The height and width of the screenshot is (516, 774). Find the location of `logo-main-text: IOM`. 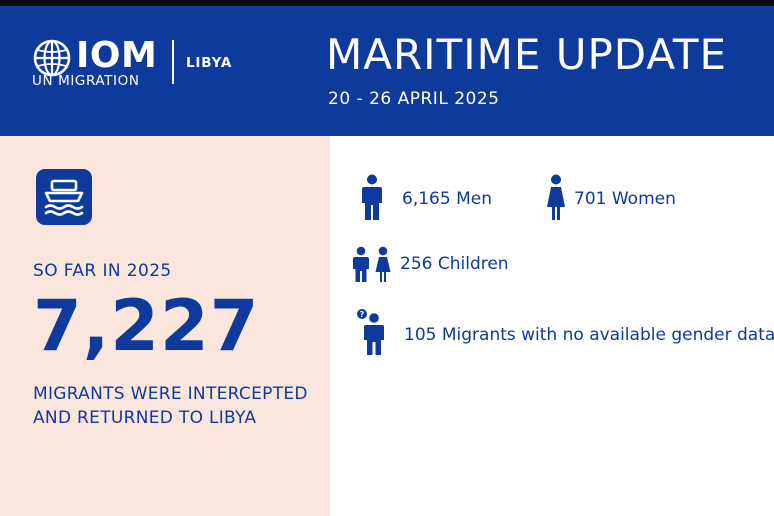

logo-main-text: IOM is located at coordinates (117, 55).